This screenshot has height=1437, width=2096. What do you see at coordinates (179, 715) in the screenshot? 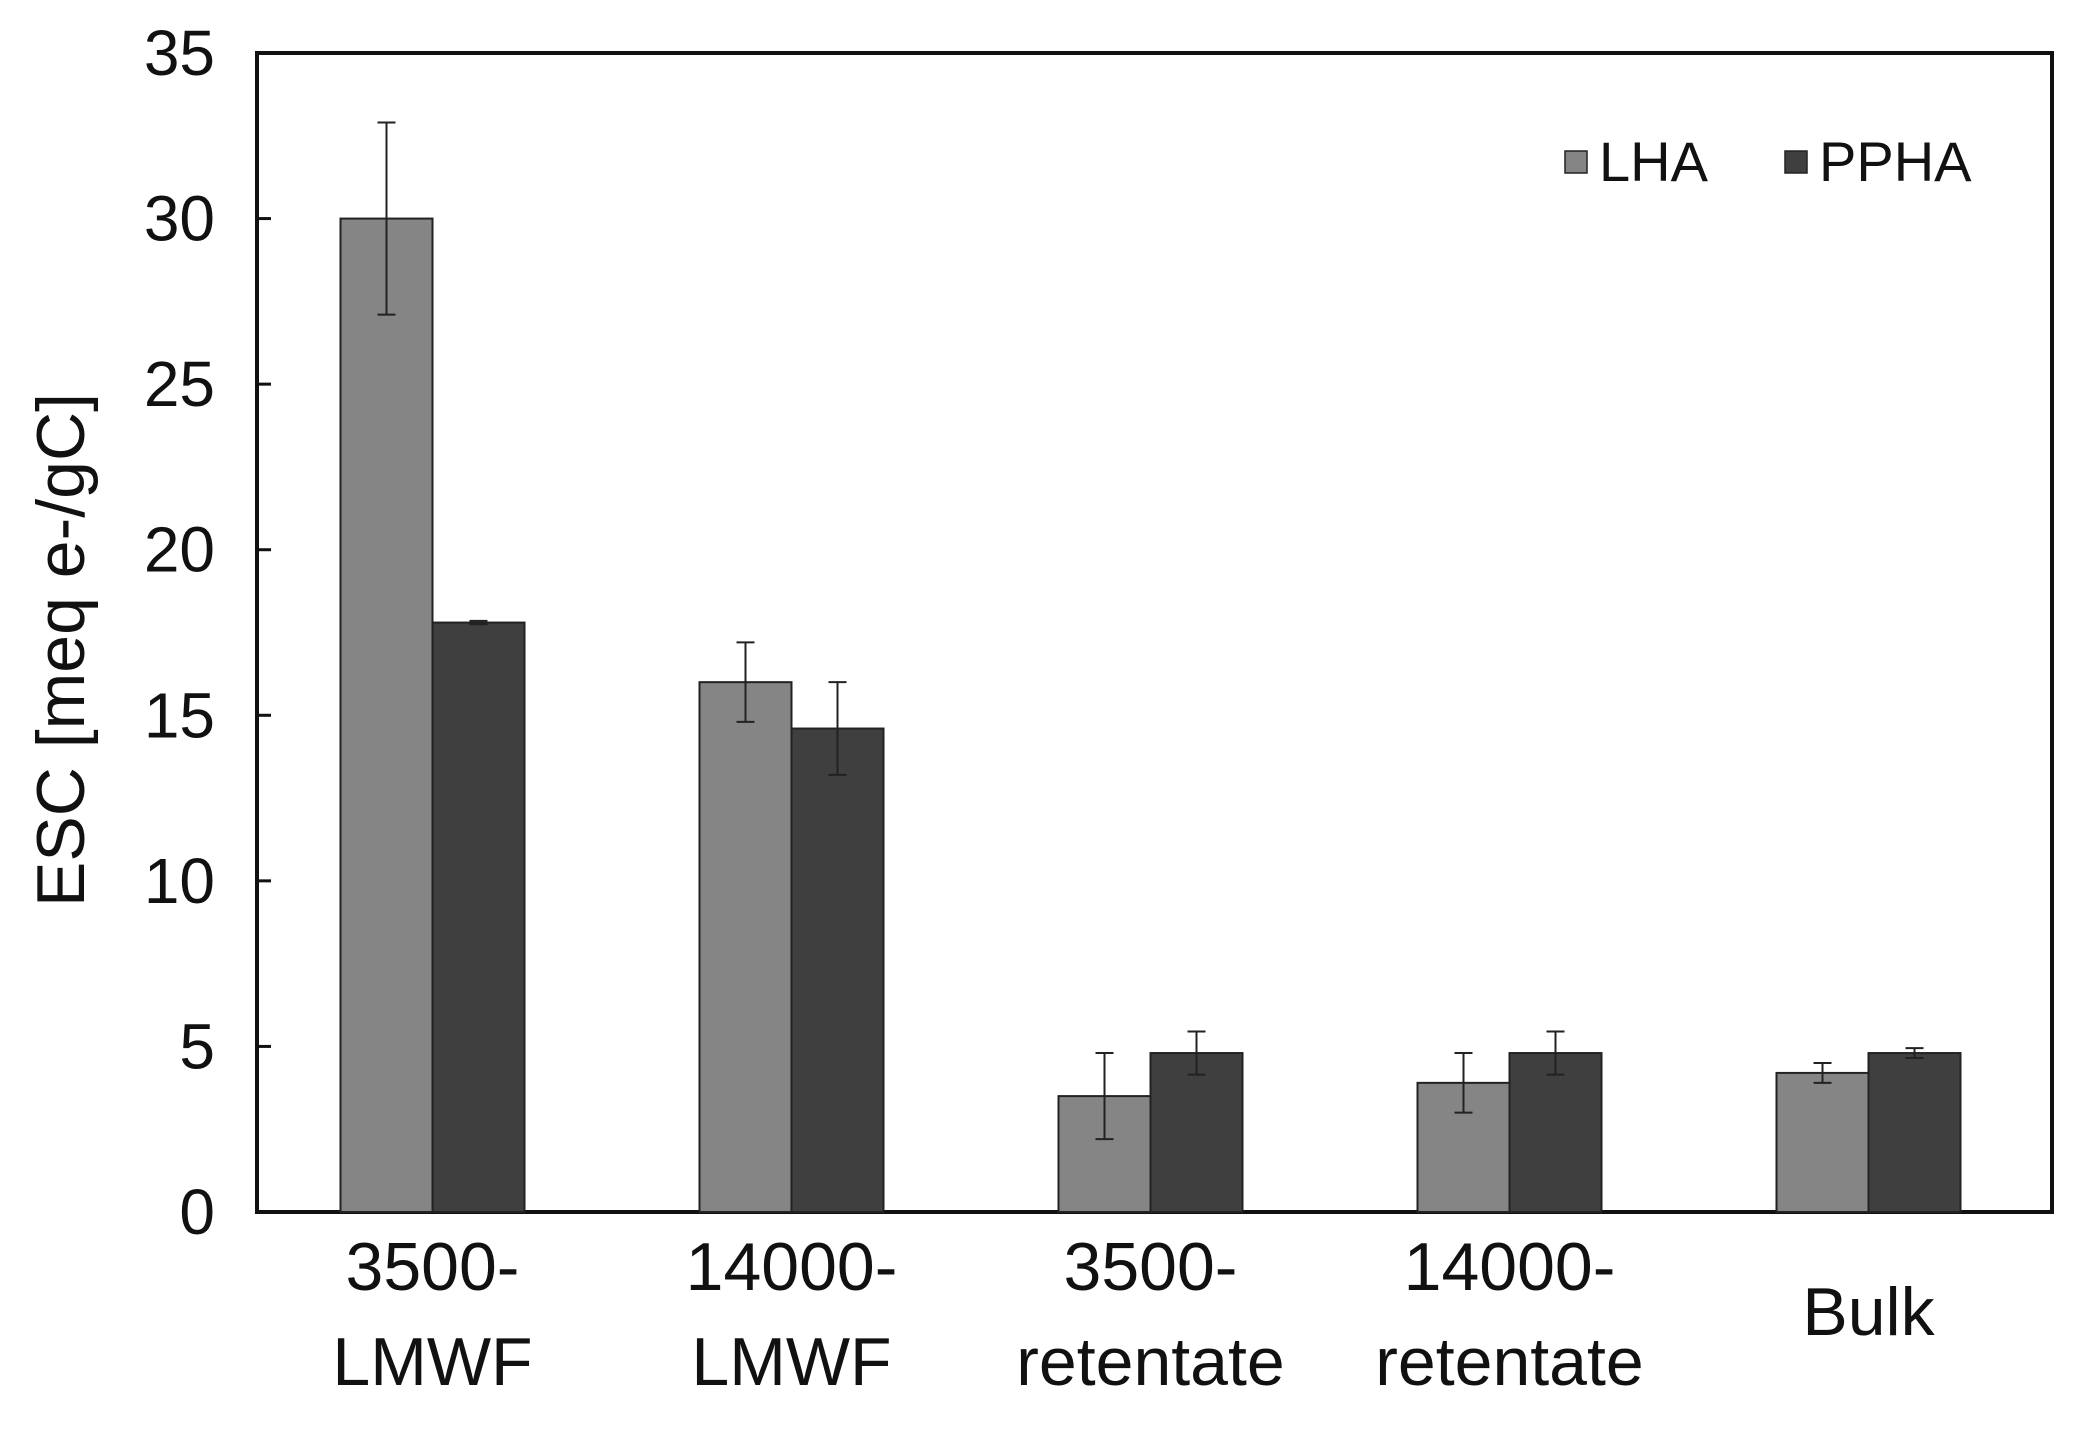
I see `y-tick-label: 15` at bounding box center [179, 715].